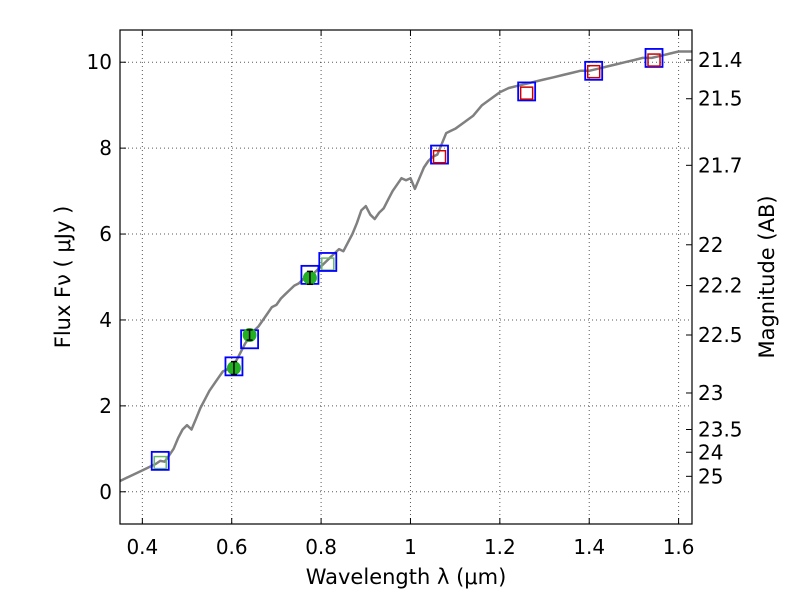  Describe the element at coordinates (105, 406) in the screenshot. I see `y-tick-label: 2` at that location.